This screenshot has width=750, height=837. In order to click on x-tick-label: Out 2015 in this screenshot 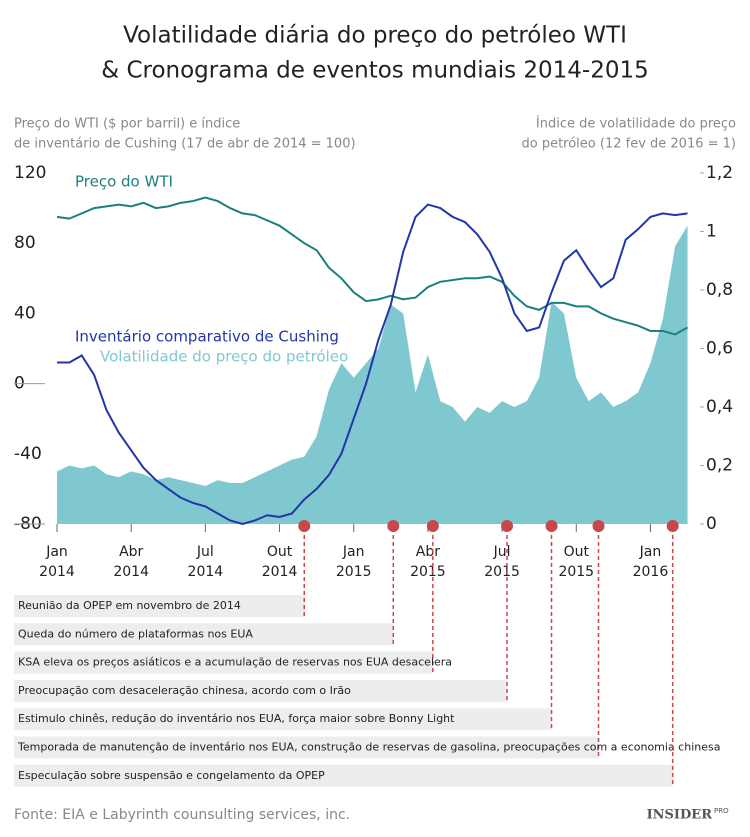, I will do `click(576, 562)`.